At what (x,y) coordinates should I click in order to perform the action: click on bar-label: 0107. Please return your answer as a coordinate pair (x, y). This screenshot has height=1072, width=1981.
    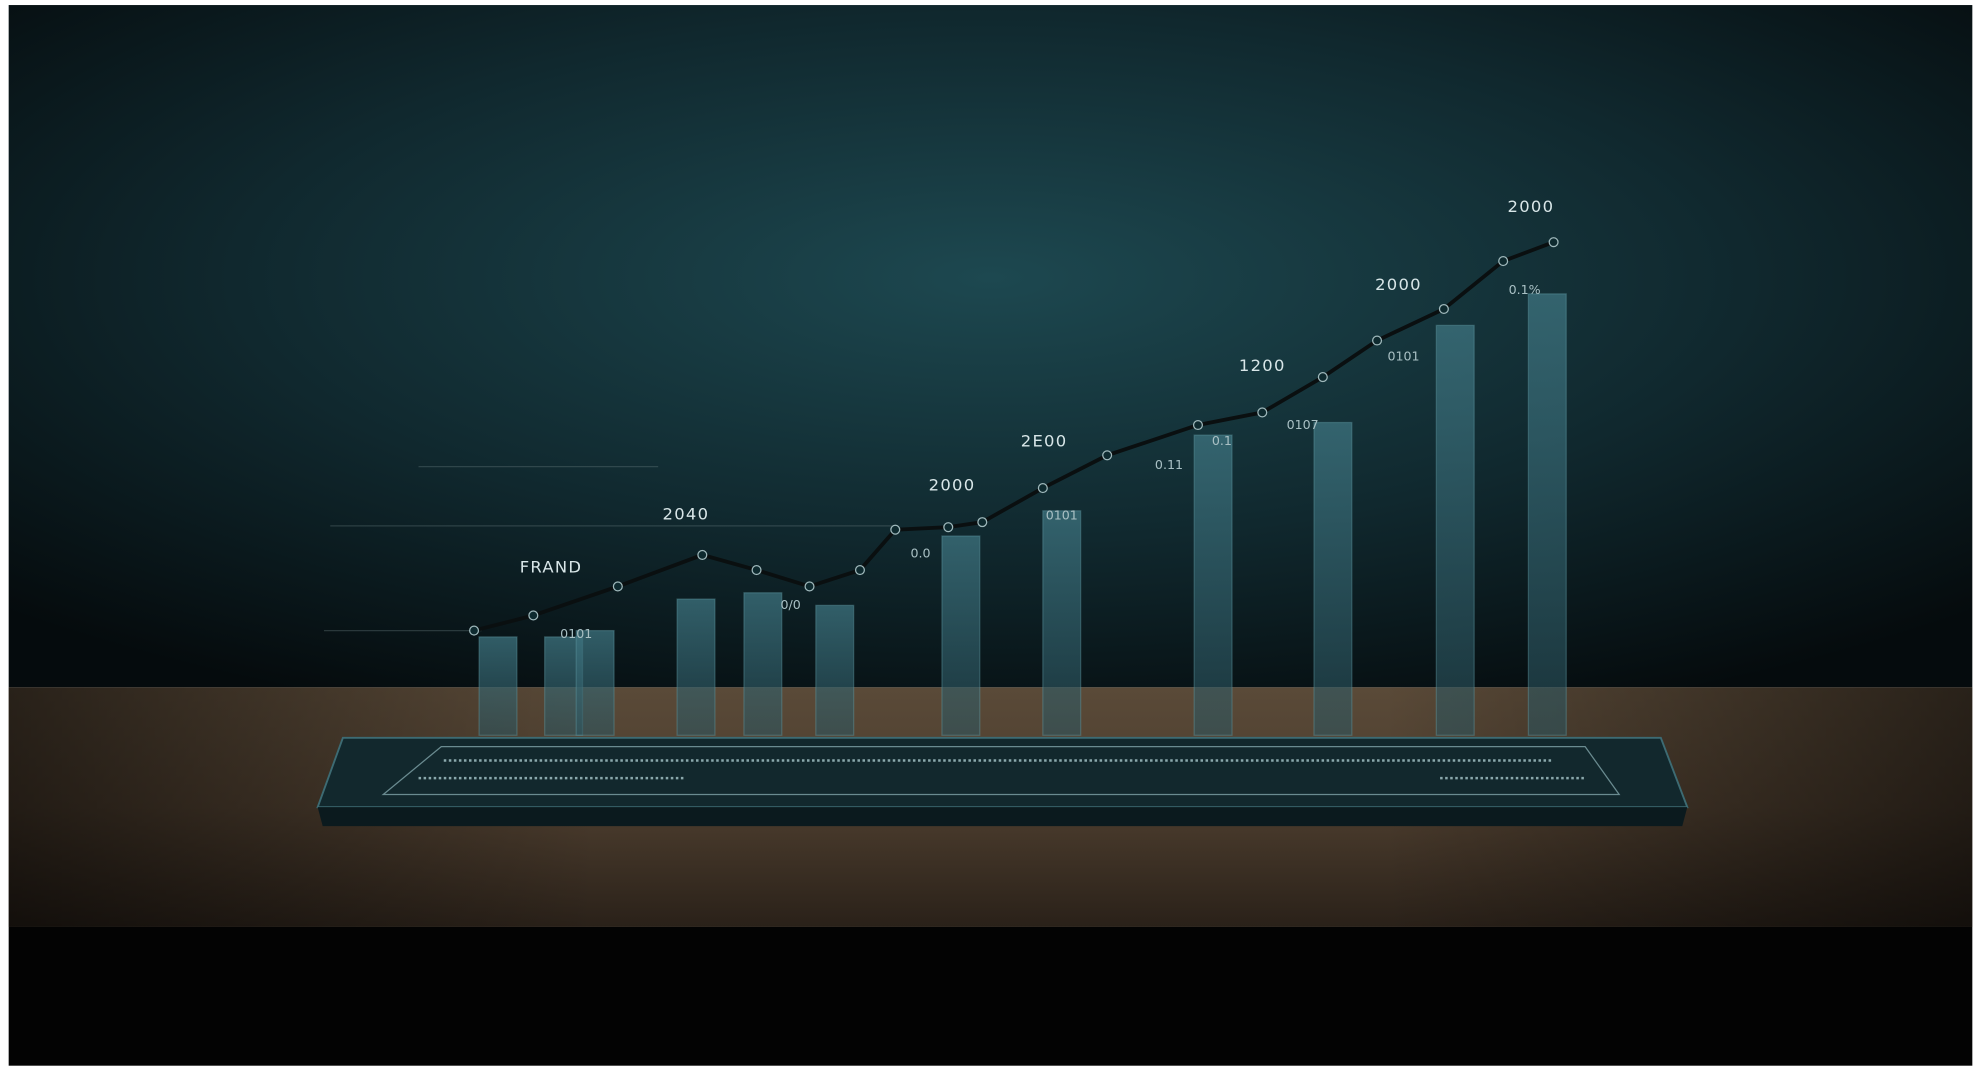
    Looking at the image, I should click on (1303, 424).